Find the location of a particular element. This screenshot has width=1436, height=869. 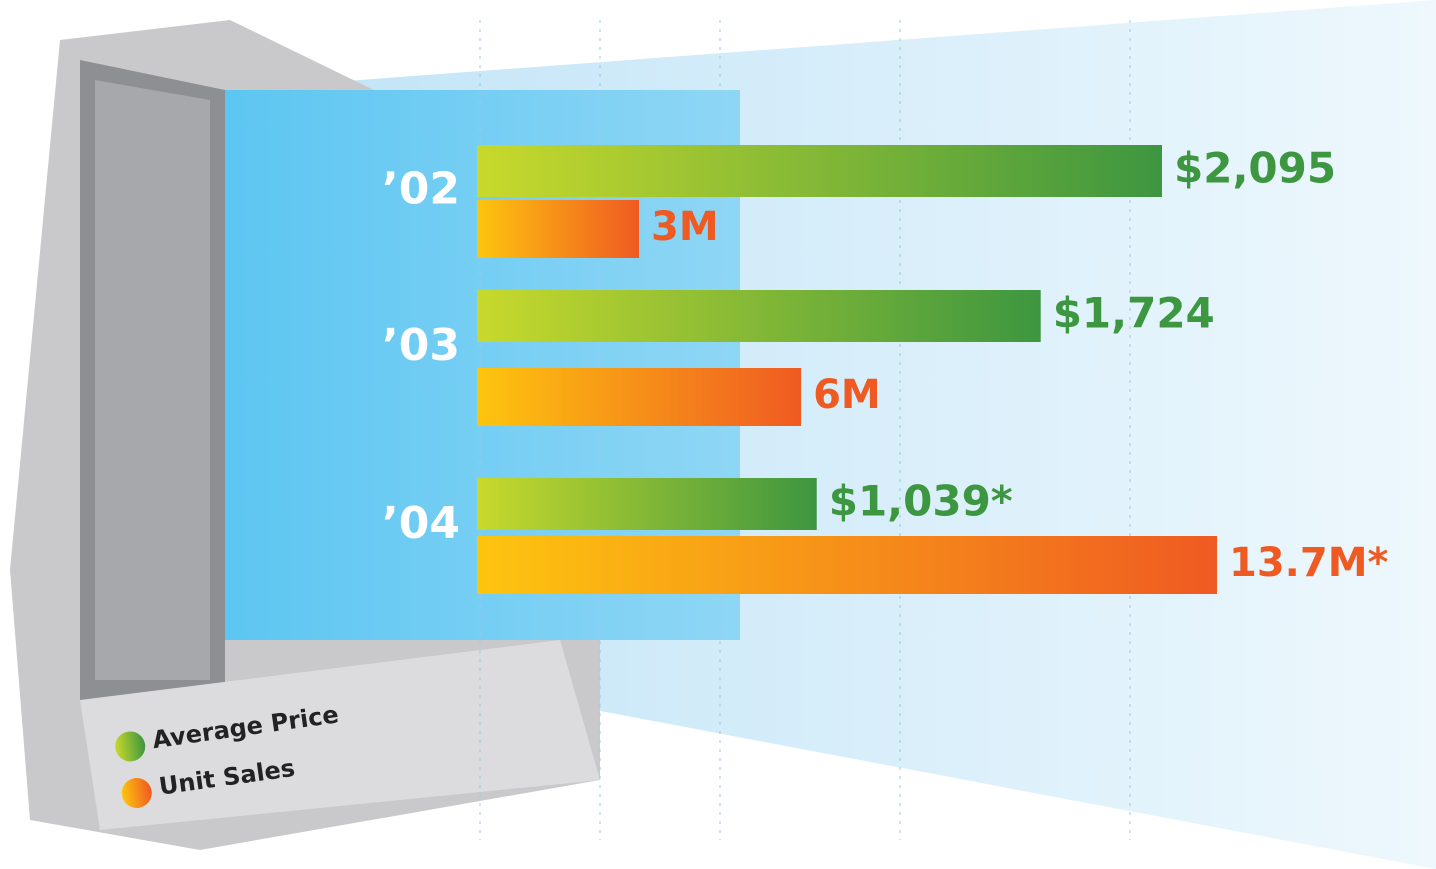

value-label: 13.7M* is located at coordinates (1308, 563).